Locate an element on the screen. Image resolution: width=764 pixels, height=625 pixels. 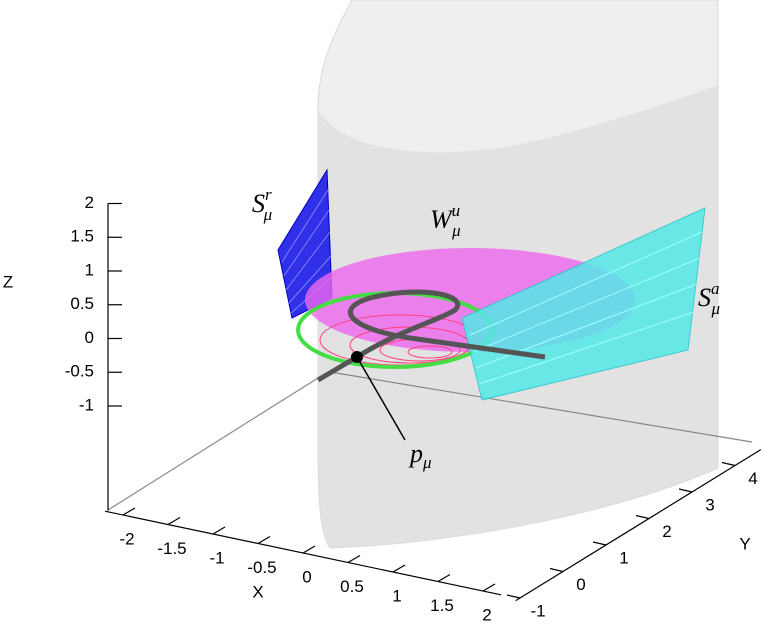
z-tick-label: 2 is located at coordinates (89, 202).